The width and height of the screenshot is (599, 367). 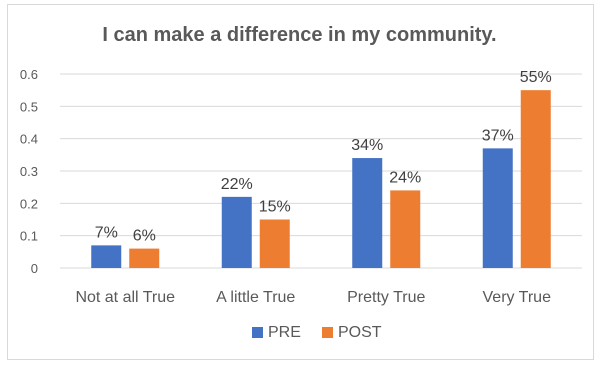 I want to click on chart-title: I can make a difference in my community., so click(x=299, y=35).